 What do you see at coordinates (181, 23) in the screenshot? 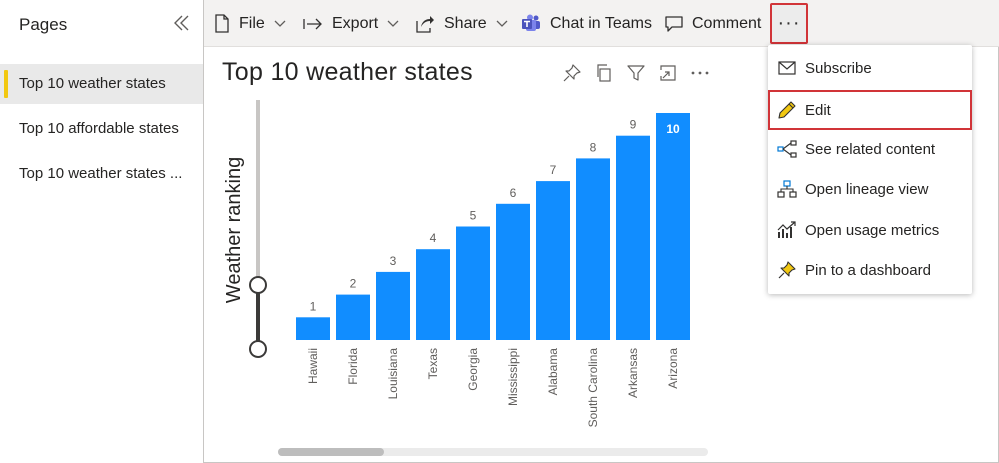
I see `collapse-pane-icon` at bounding box center [181, 23].